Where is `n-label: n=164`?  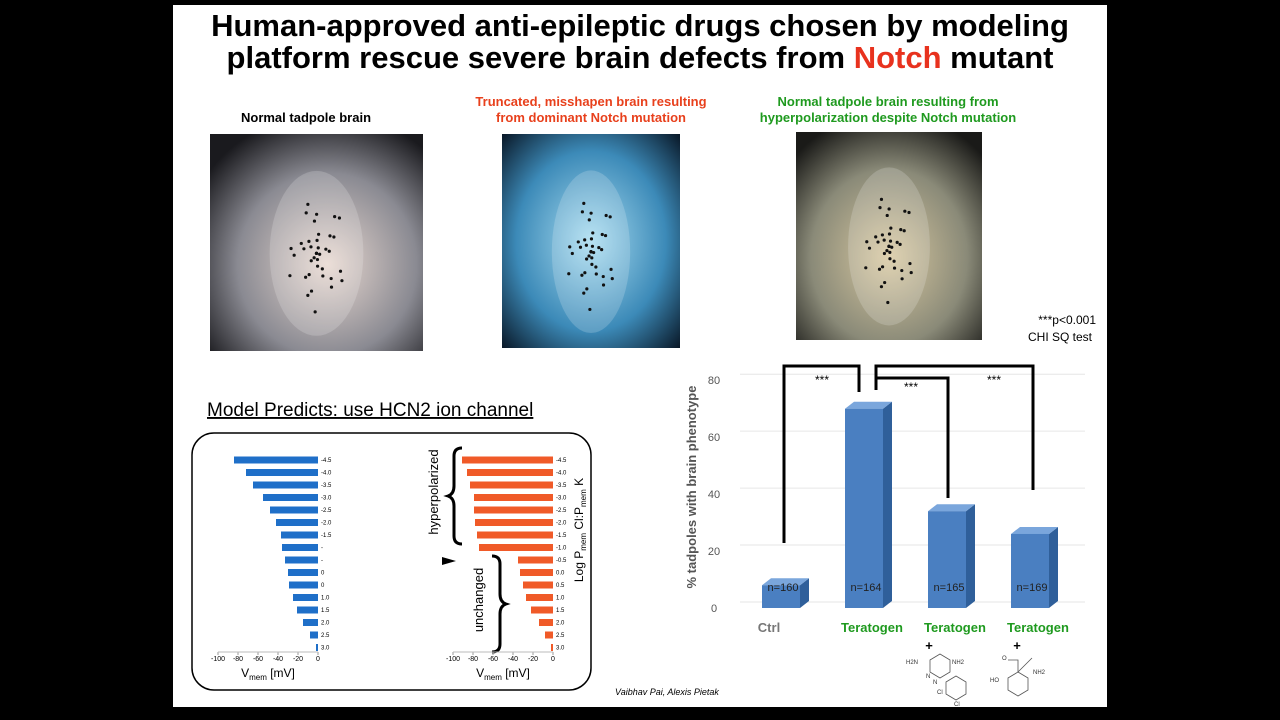 n-label: n=164 is located at coordinates (866, 588).